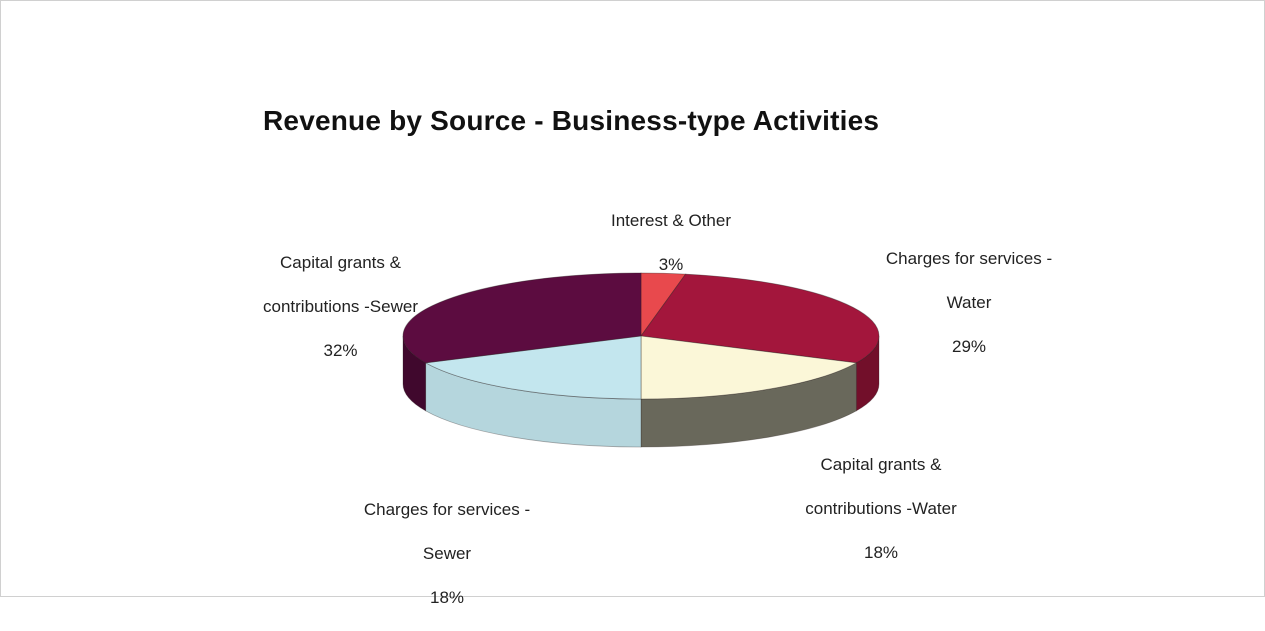 Image resolution: width=1265 pixels, height=631 pixels. I want to click on label-charges-water: Charges for services - Water 29%, so click(969, 303).